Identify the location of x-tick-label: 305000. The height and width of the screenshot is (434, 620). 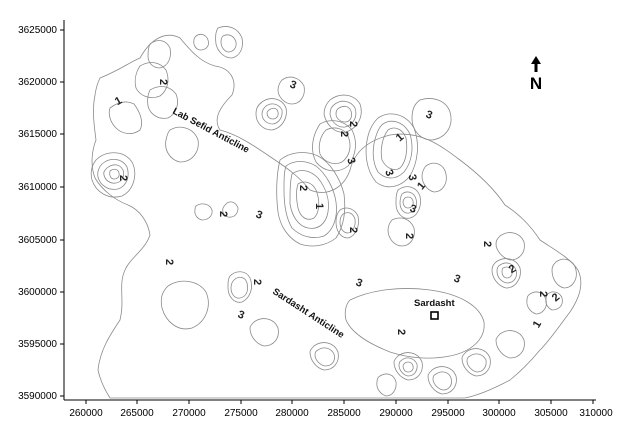
(551, 413).